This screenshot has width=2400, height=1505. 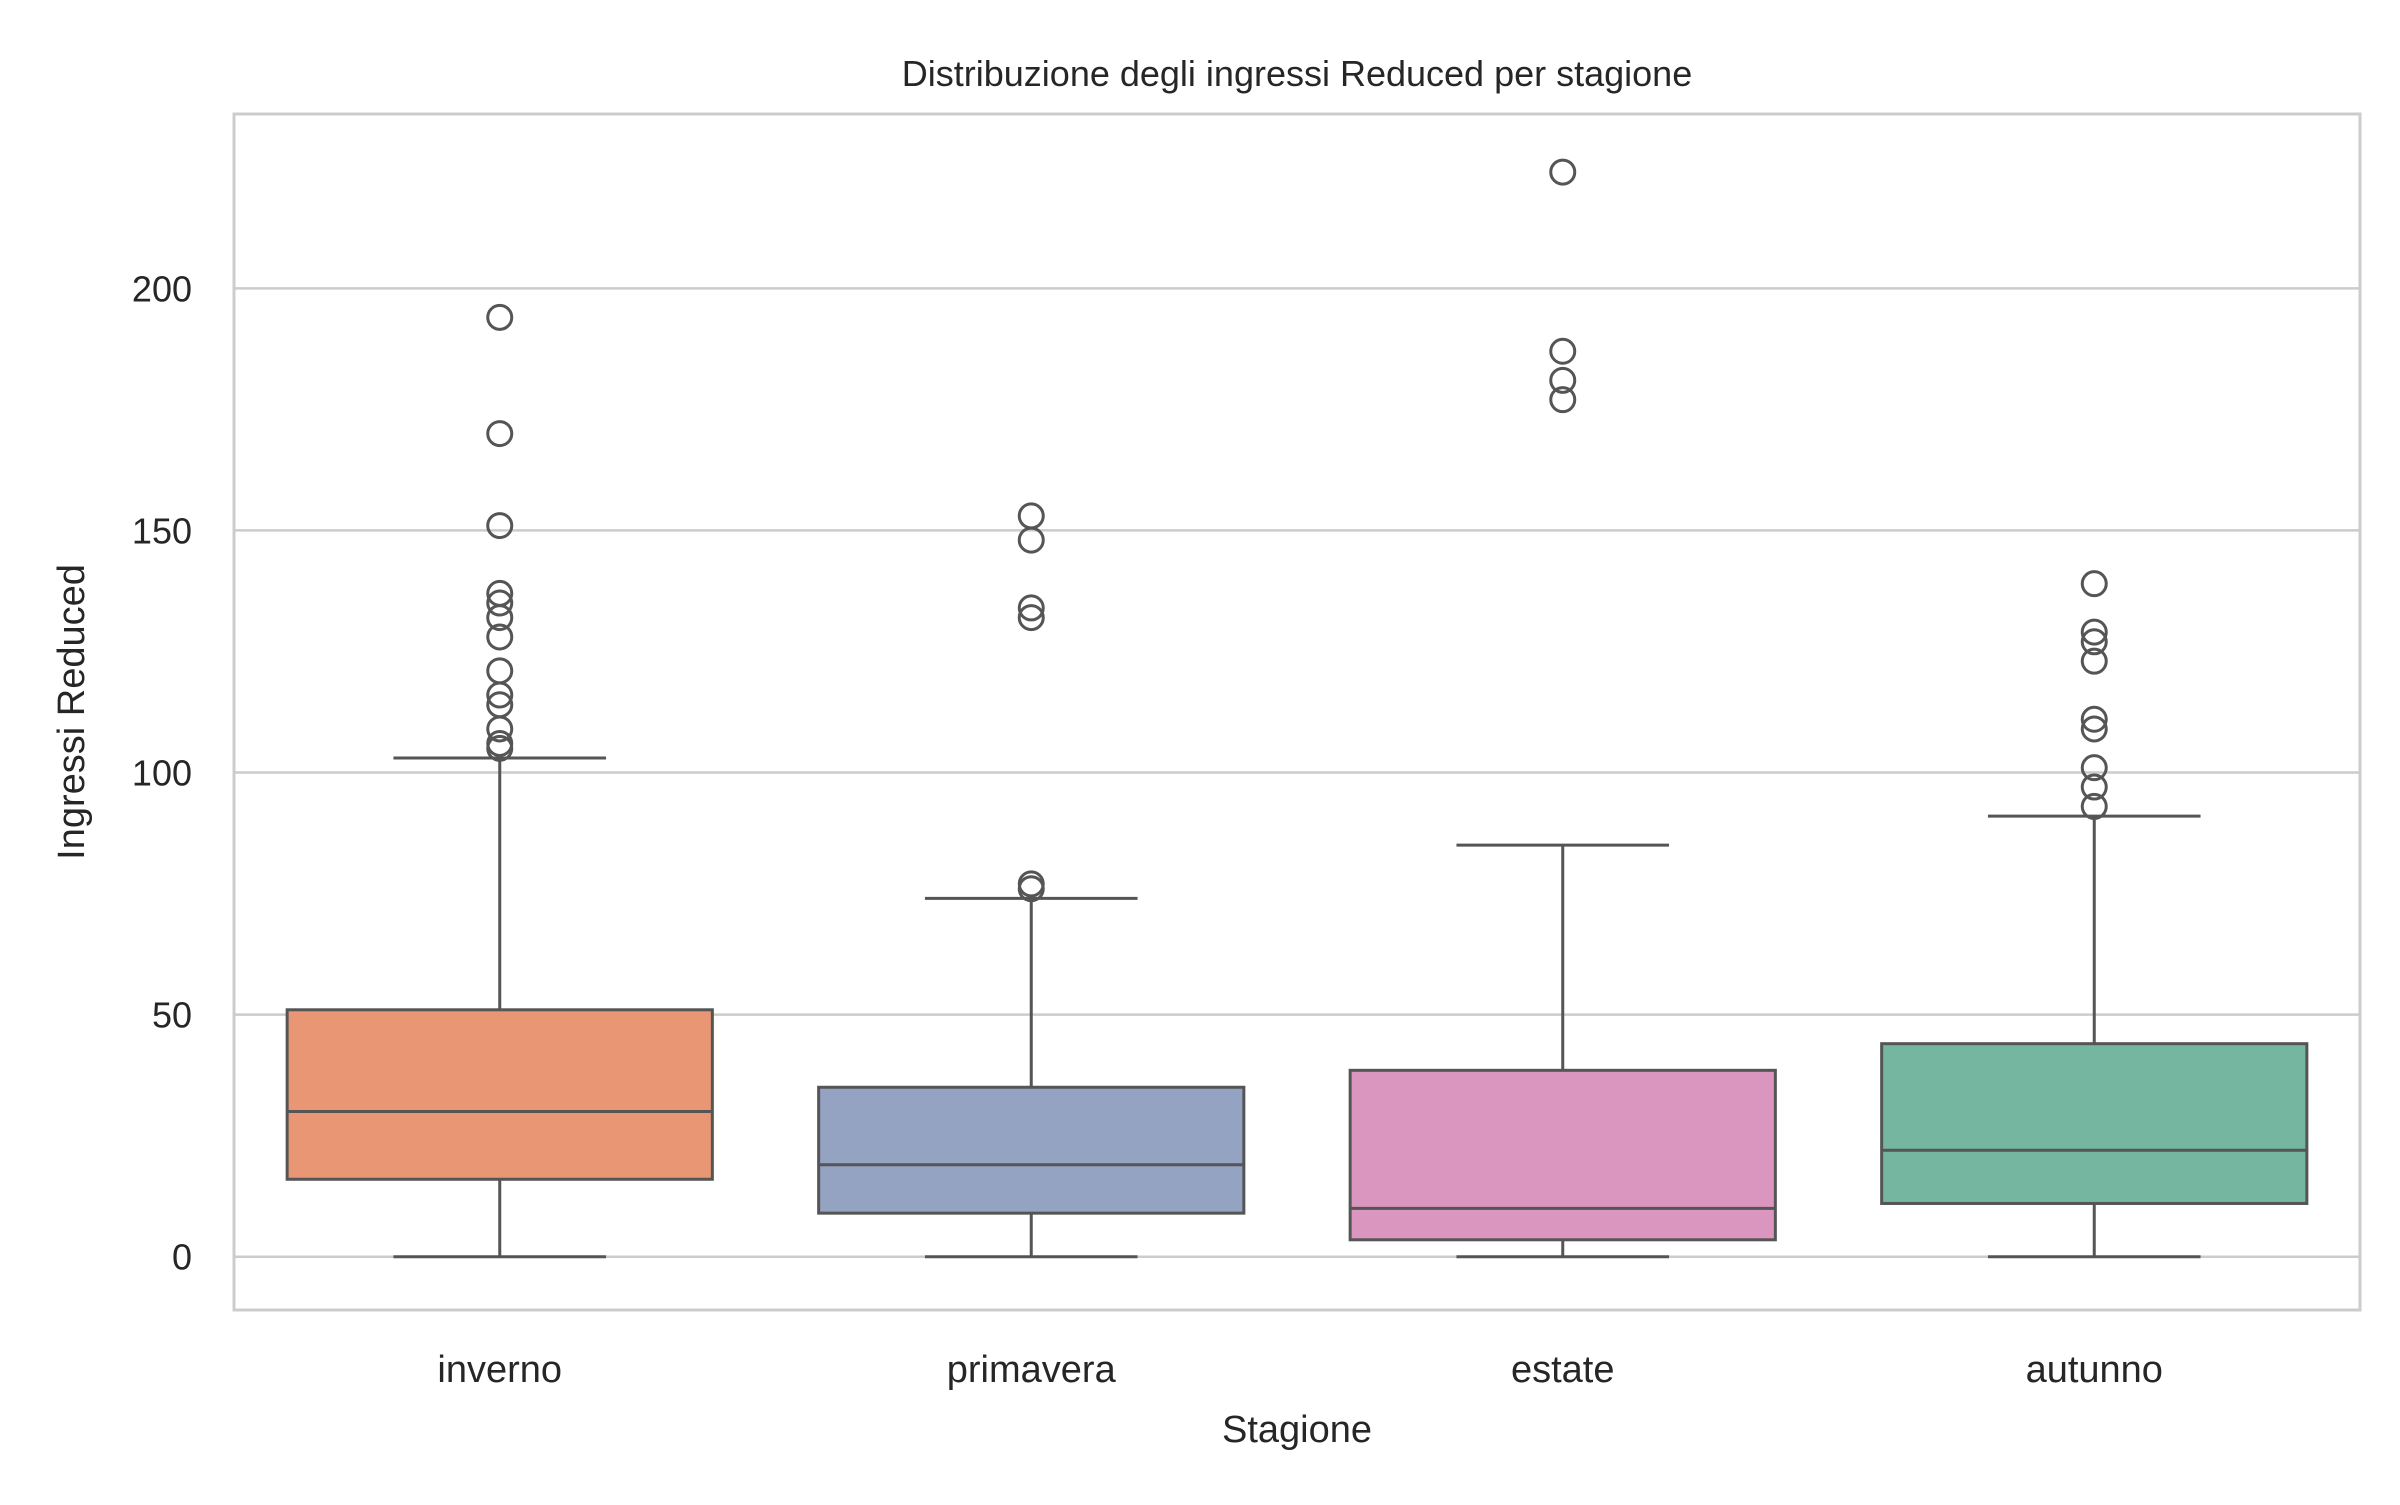 What do you see at coordinates (1563, 1370) in the screenshot?
I see `x-tick-label-estate: estate` at bounding box center [1563, 1370].